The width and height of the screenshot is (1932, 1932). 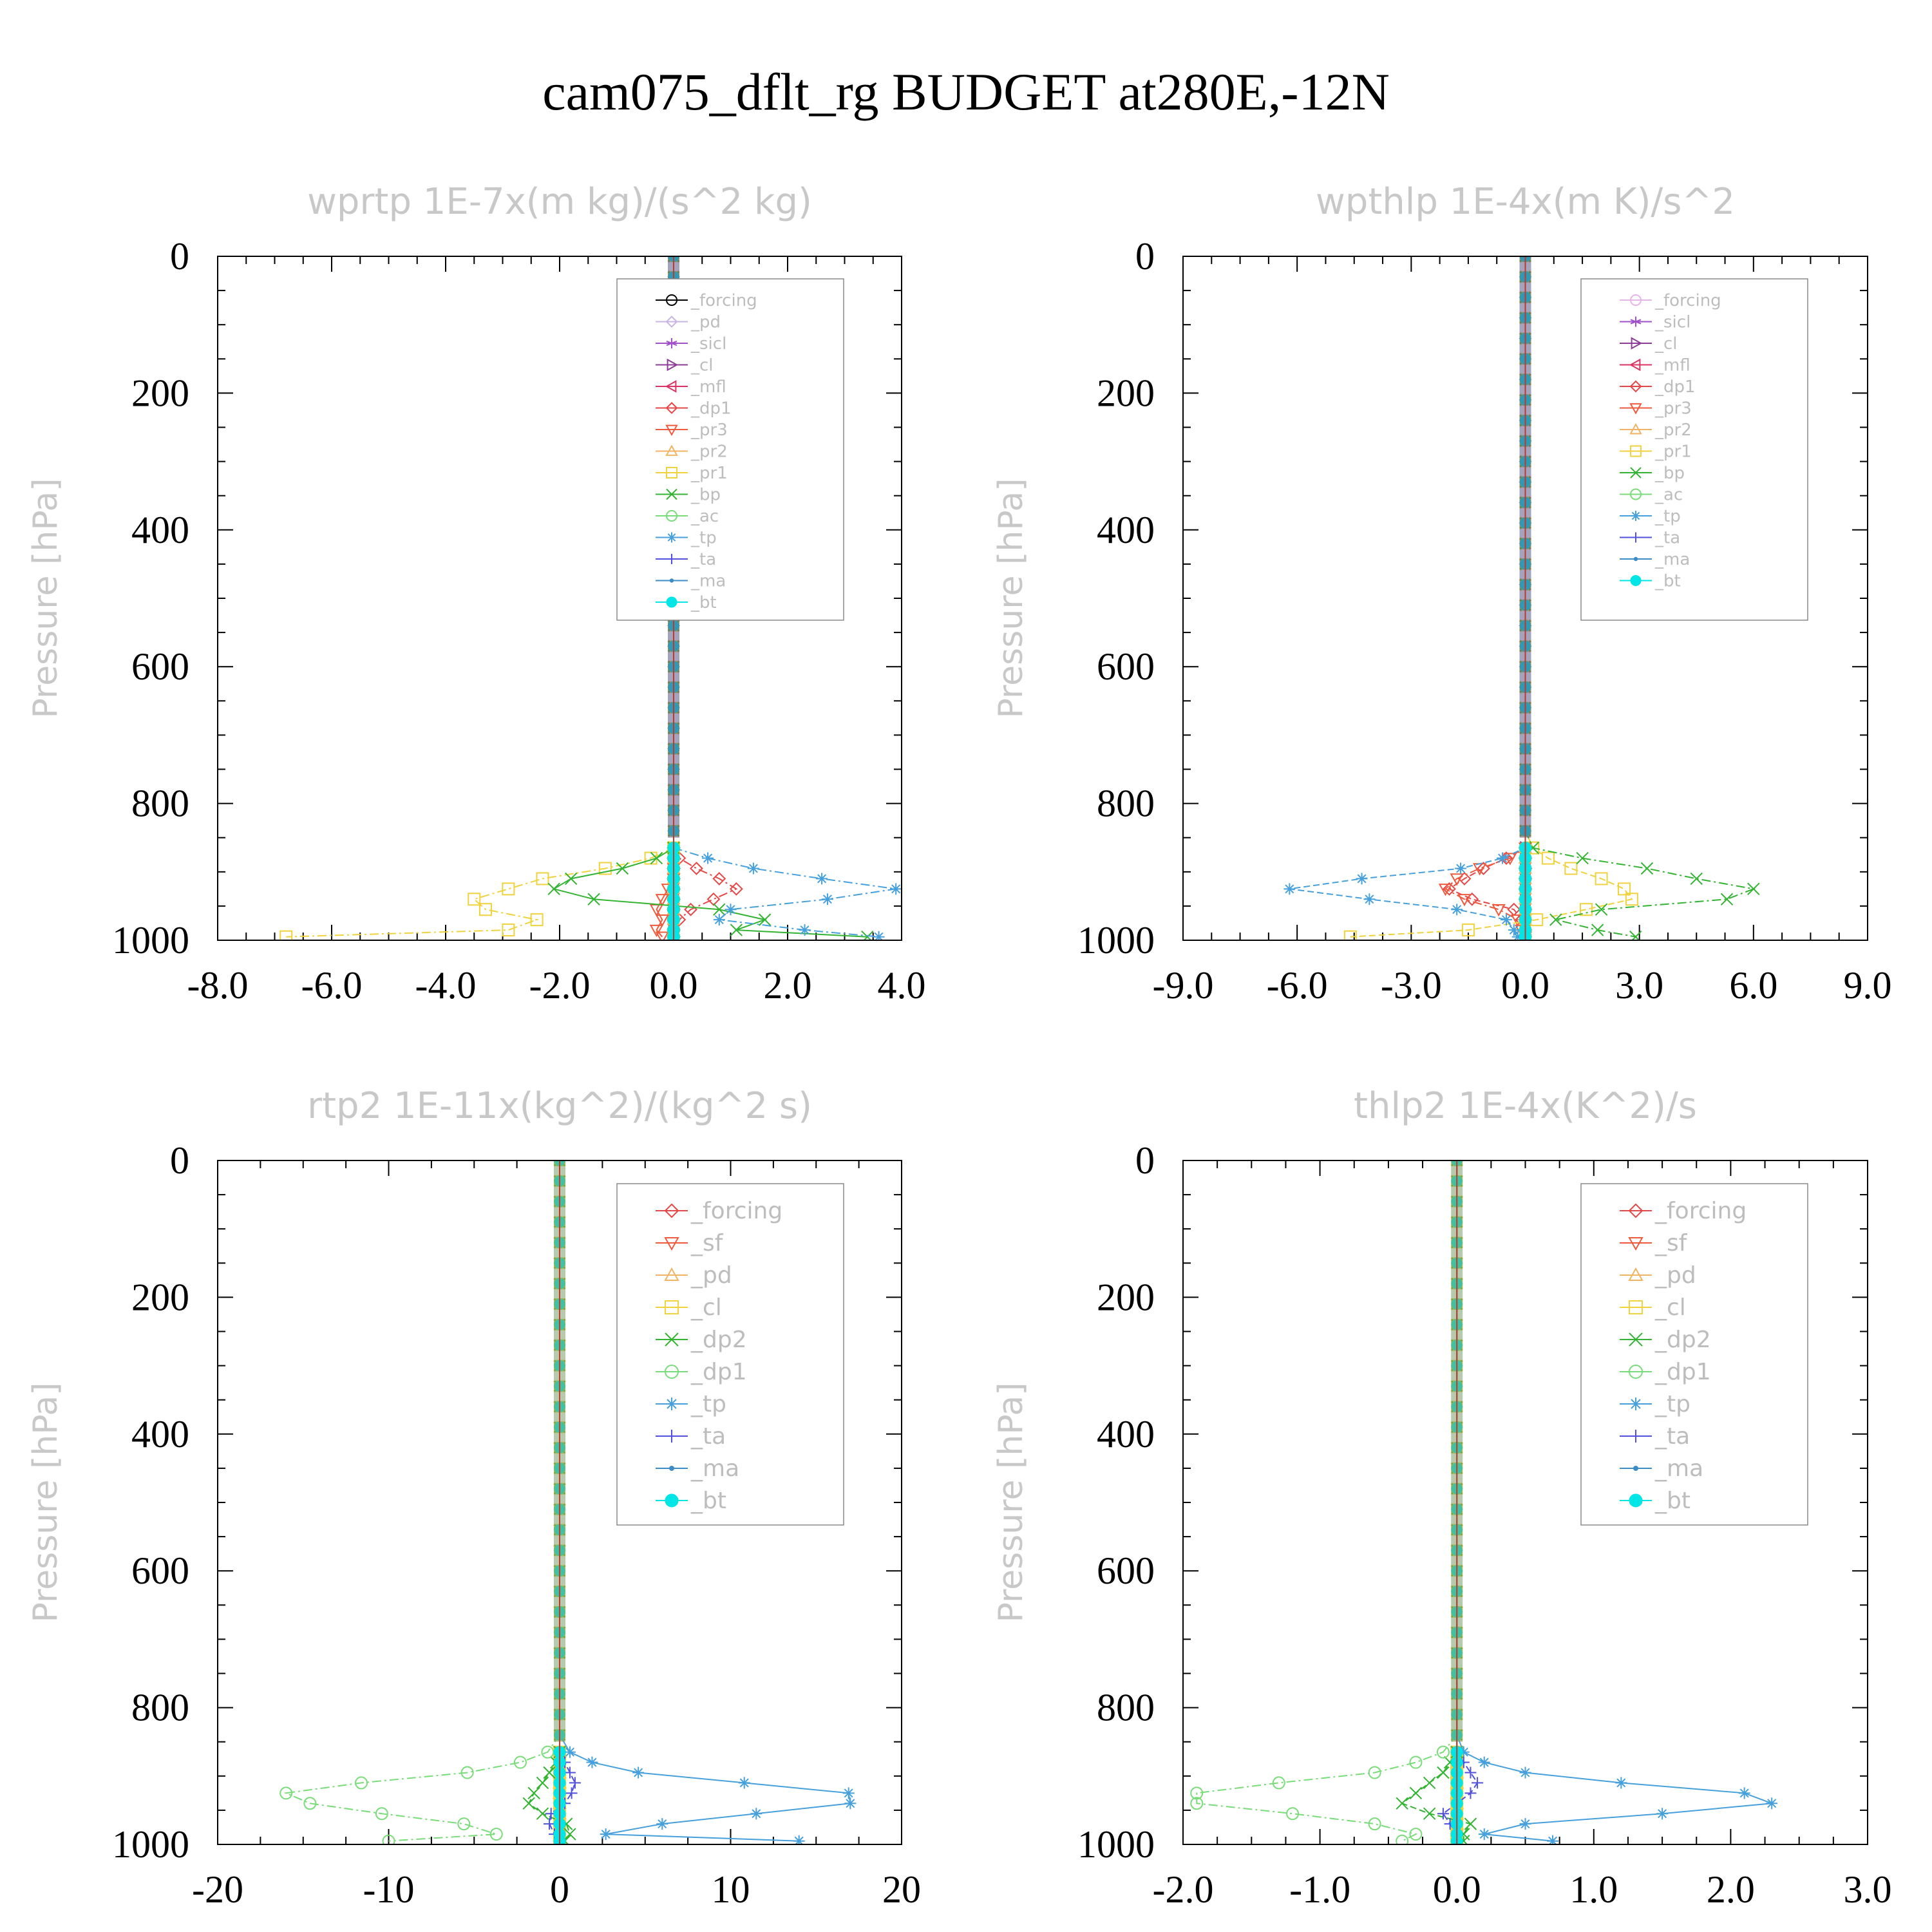 What do you see at coordinates (1525, 1106) in the screenshot?
I see `panel-title: thlp2 1E-4x(K^2)/s` at bounding box center [1525, 1106].